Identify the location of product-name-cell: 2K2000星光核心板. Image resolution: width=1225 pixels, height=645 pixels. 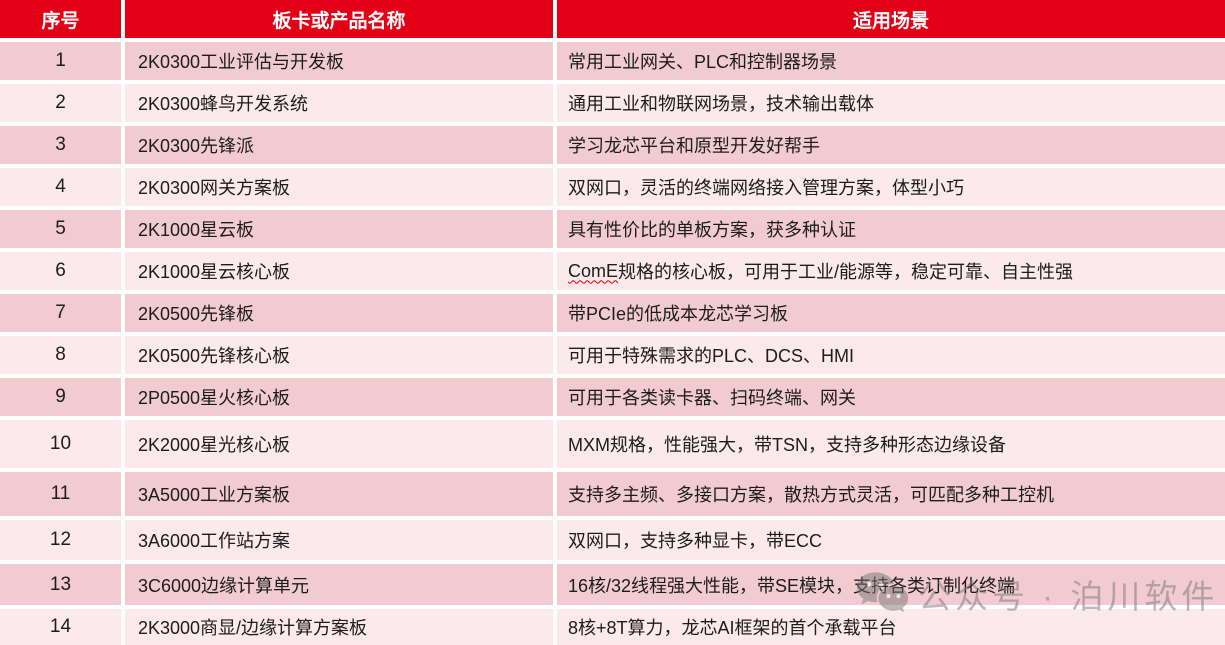
(339, 444).